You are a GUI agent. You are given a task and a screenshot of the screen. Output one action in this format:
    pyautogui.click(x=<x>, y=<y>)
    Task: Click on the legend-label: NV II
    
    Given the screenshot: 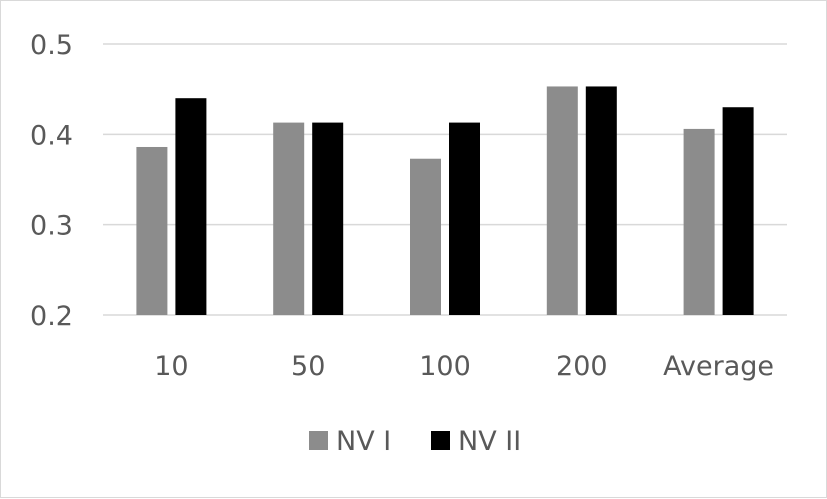 What is the action you would take?
    pyautogui.click(x=489, y=441)
    